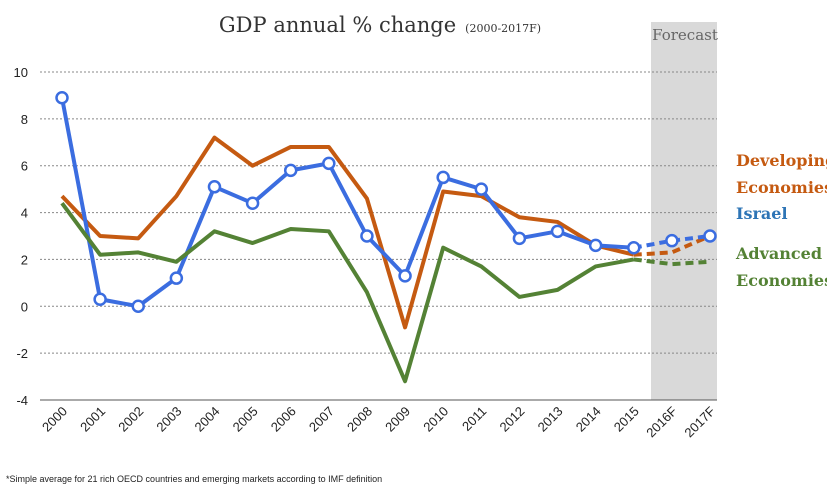 The width and height of the screenshot is (827, 489). Describe the element at coordinates (207, 419) in the screenshot. I see `x-tick-label: 2004` at that location.